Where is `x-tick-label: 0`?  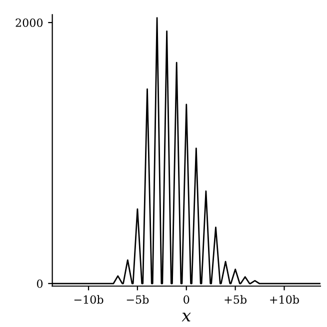
x-tick-label: 0 is located at coordinates (187, 299).